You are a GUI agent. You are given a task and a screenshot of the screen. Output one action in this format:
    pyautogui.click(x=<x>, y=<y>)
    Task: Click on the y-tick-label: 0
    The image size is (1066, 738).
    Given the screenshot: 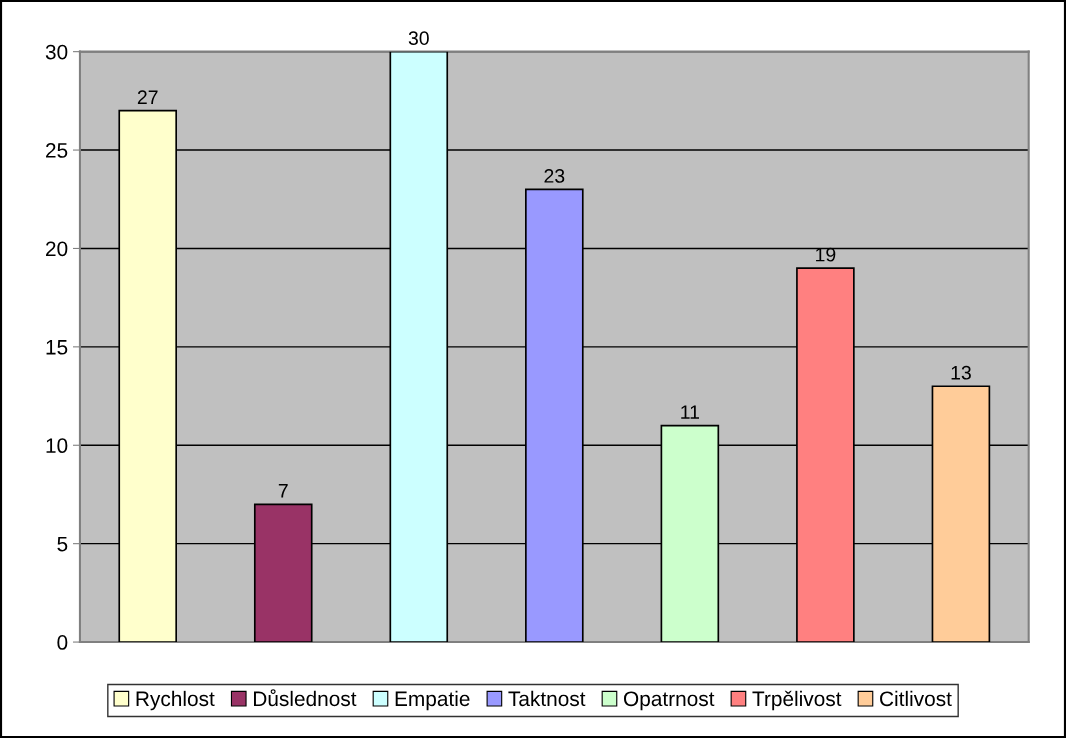 What is the action you would take?
    pyautogui.click(x=62, y=642)
    